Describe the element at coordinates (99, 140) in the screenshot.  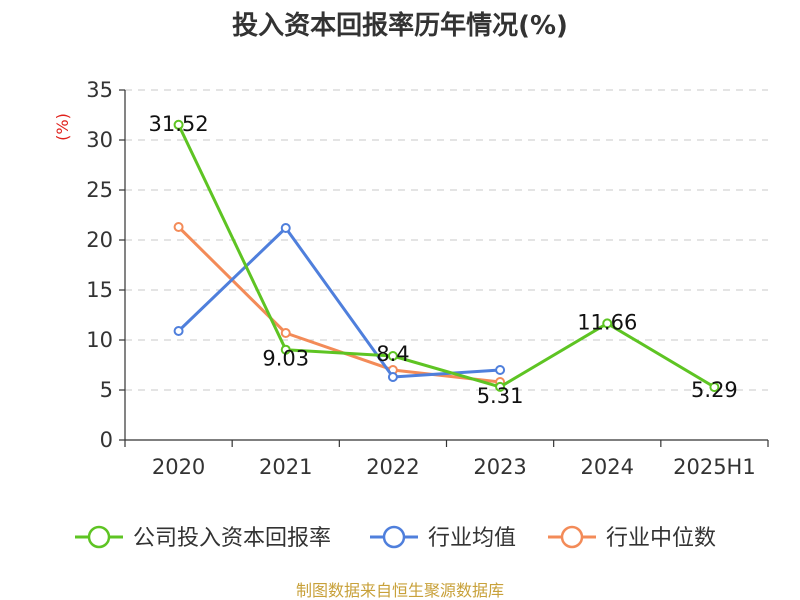
I see `y-tick-label: 30` at that location.